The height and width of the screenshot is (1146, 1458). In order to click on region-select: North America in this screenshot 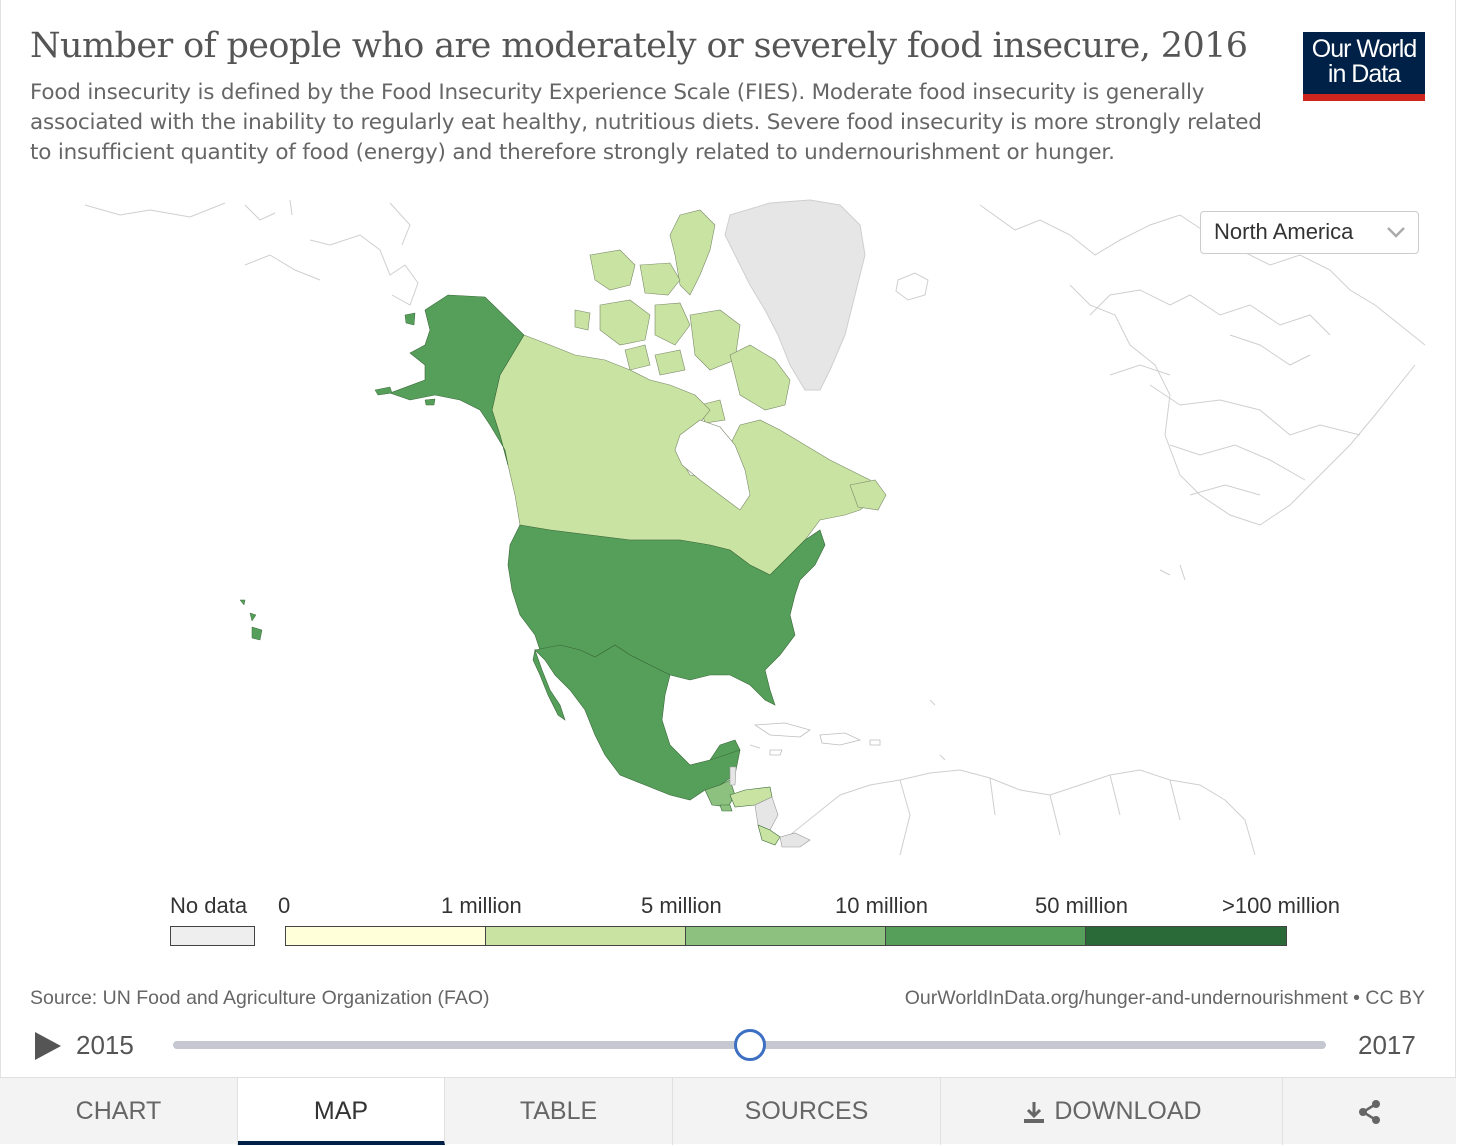, I will do `click(1309, 232)`.